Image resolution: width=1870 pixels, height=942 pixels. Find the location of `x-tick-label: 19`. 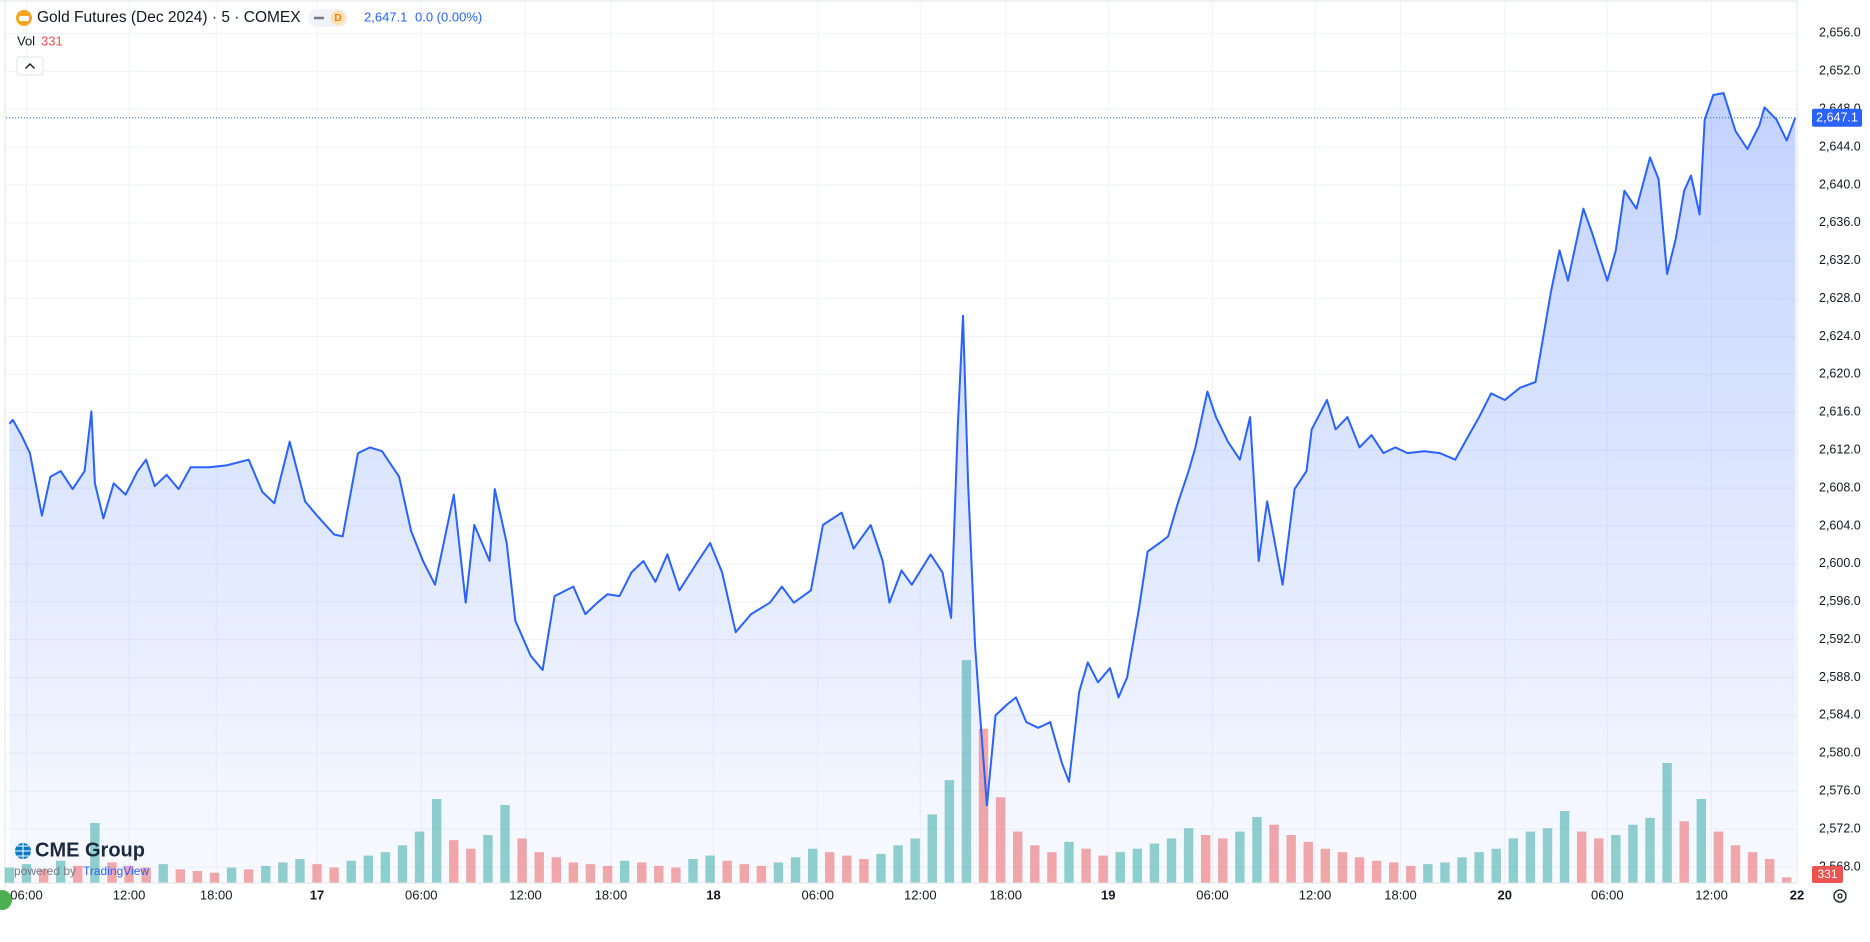

x-tick-label: 19 is located at coordinates (1108, 894).